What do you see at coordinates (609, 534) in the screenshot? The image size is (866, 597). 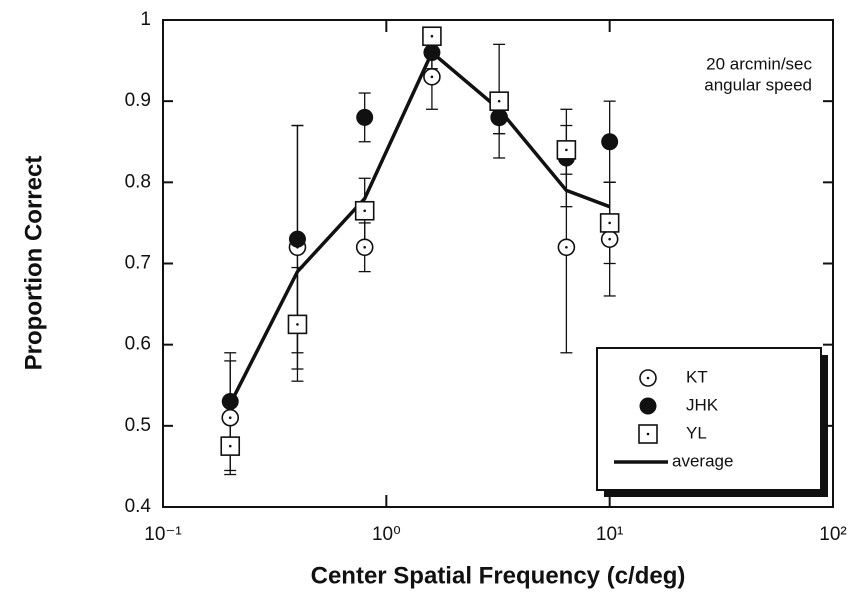 I see `x-tick-label: 10¹` at bounding box center [609, 534].